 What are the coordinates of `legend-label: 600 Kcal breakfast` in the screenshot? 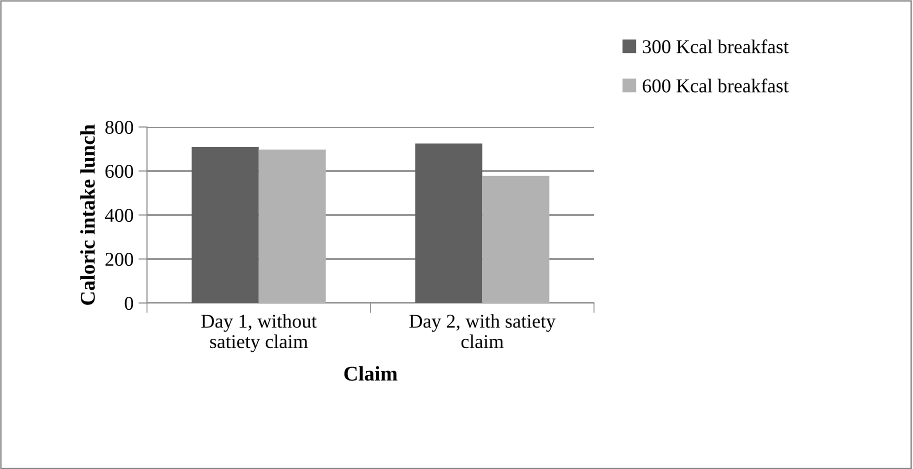 It's located at (715, 85).